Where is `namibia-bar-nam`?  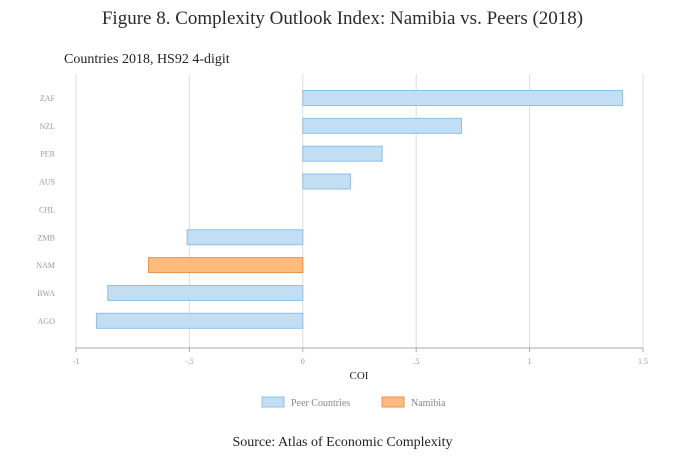 namibia-bar-nam is located at coordinates (226, 265).